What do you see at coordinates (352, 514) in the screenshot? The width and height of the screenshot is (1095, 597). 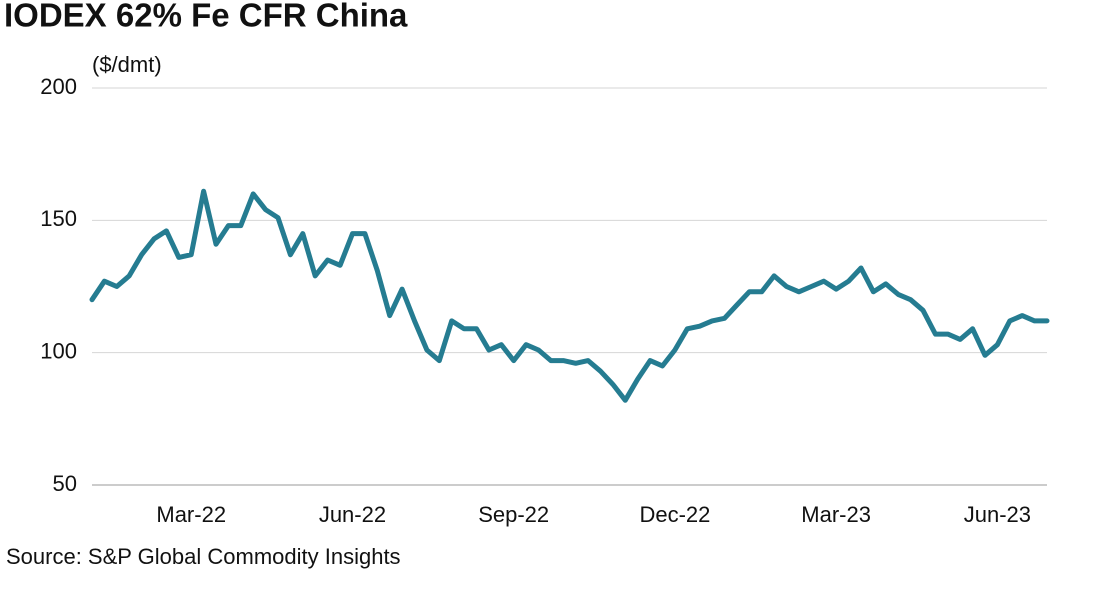 I see `x-tick-label: Jun-22` at bounding box center [352, 514].